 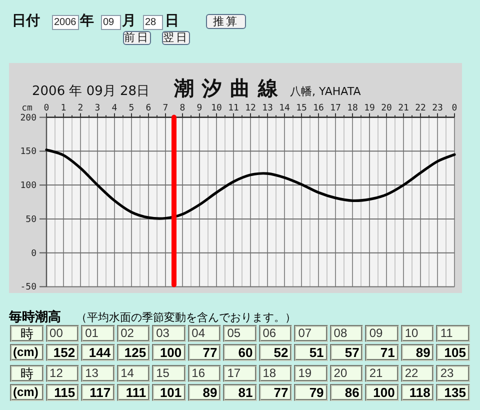 I want to click on text: 日付, so click(x=26, y=21).